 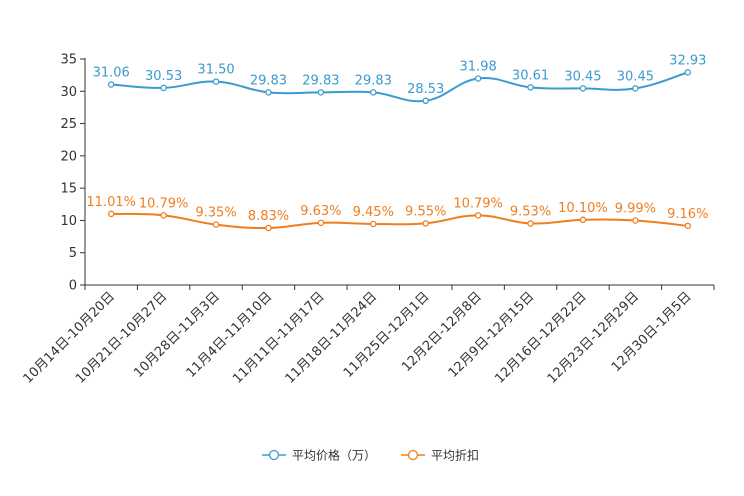 What do you see at coordinates (121, 337) in the screenshot?
I see `x-axis-tick-label: 10月21日-10月27日` at bounding box center [121, 337].